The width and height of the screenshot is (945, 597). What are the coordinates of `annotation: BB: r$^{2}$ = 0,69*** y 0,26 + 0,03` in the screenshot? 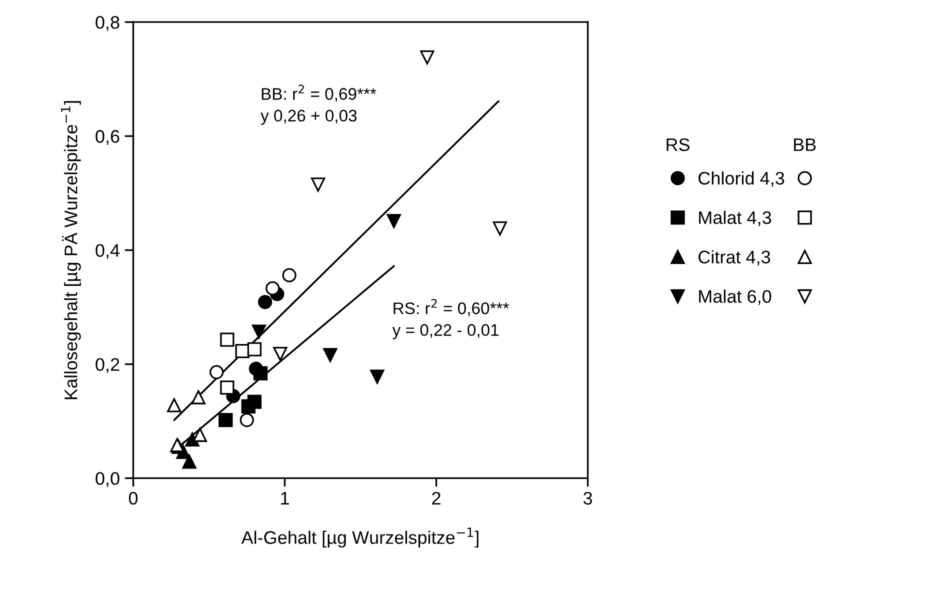 It's located at (318, 104).